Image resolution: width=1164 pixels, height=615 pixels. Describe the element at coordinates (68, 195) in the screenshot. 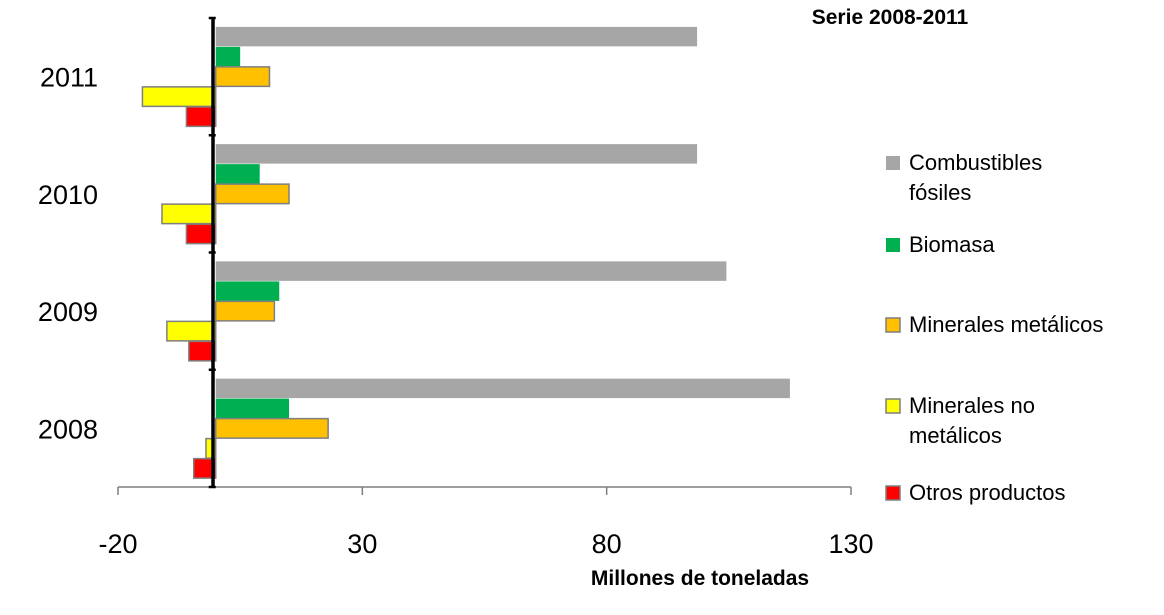

I see `category-label-2010: 2010` at that location.